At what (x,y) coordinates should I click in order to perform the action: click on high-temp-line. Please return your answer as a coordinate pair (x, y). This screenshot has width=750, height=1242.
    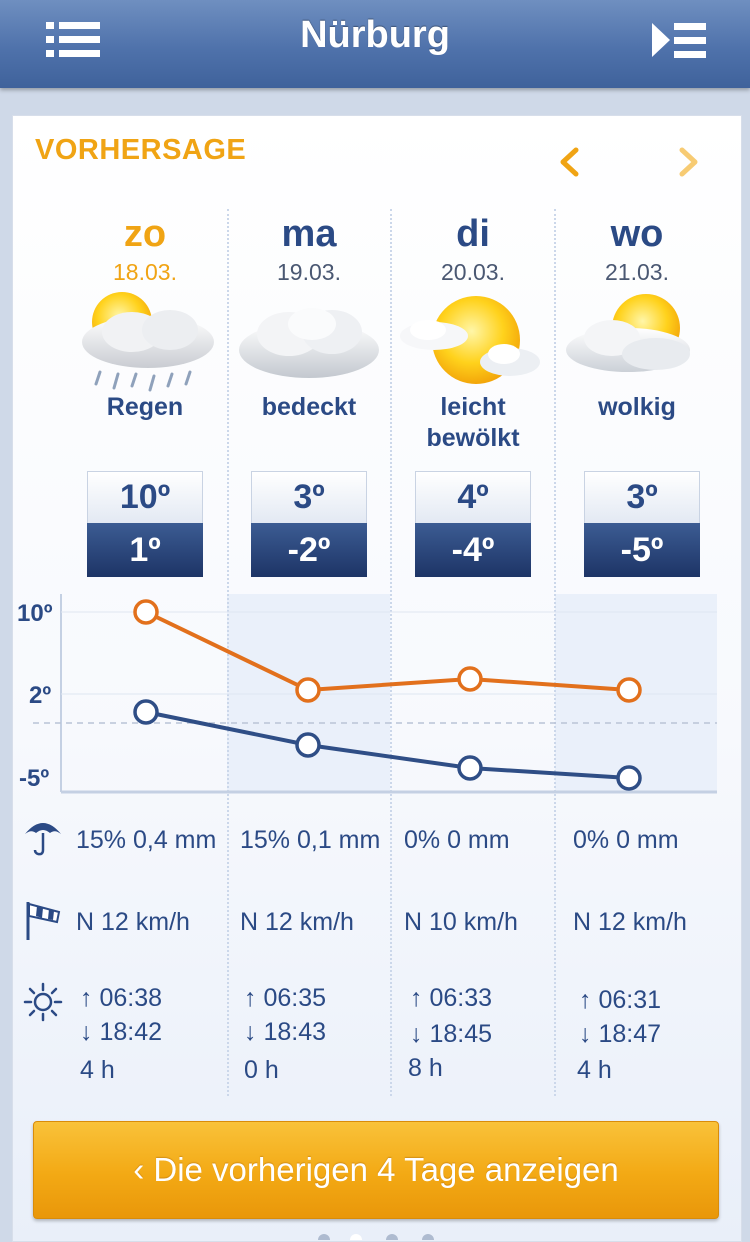
    Looking at the image, I should click on (387, 651).